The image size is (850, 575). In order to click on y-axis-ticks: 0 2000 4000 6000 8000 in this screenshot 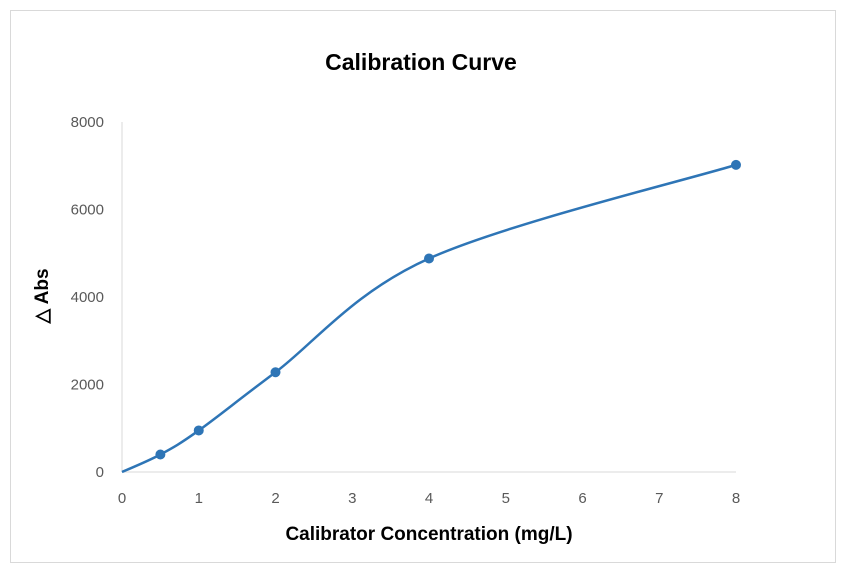, I will do `click(87, 297)`.